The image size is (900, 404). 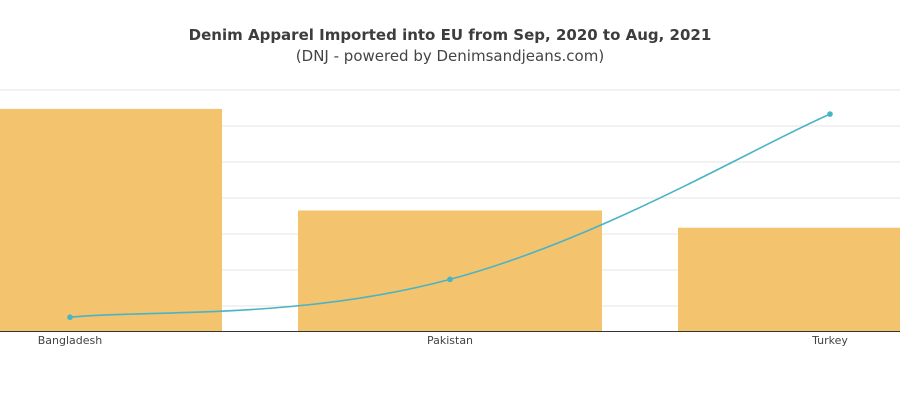 I want to click on line-point-turkey, so click(x=830, y=114).